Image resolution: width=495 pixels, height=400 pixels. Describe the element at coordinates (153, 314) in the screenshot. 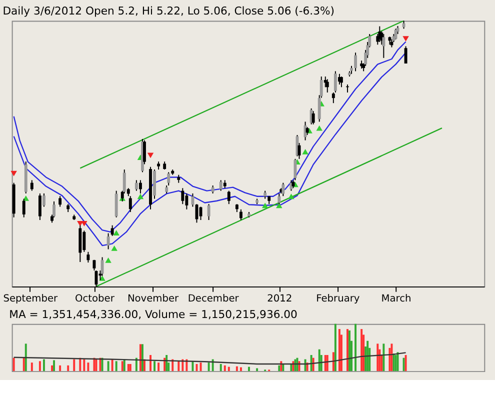

I see `chart-title: MA = 1,351,454,336.00, Volume = 1,150,215,936.00` at that location.